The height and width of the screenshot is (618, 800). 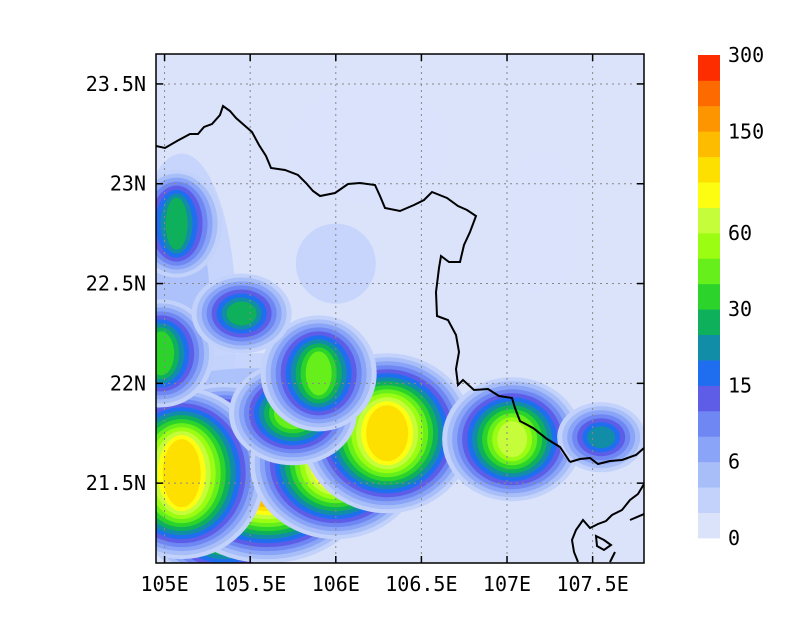 I want to click on coastline-tip, so click(x=636, y=517).